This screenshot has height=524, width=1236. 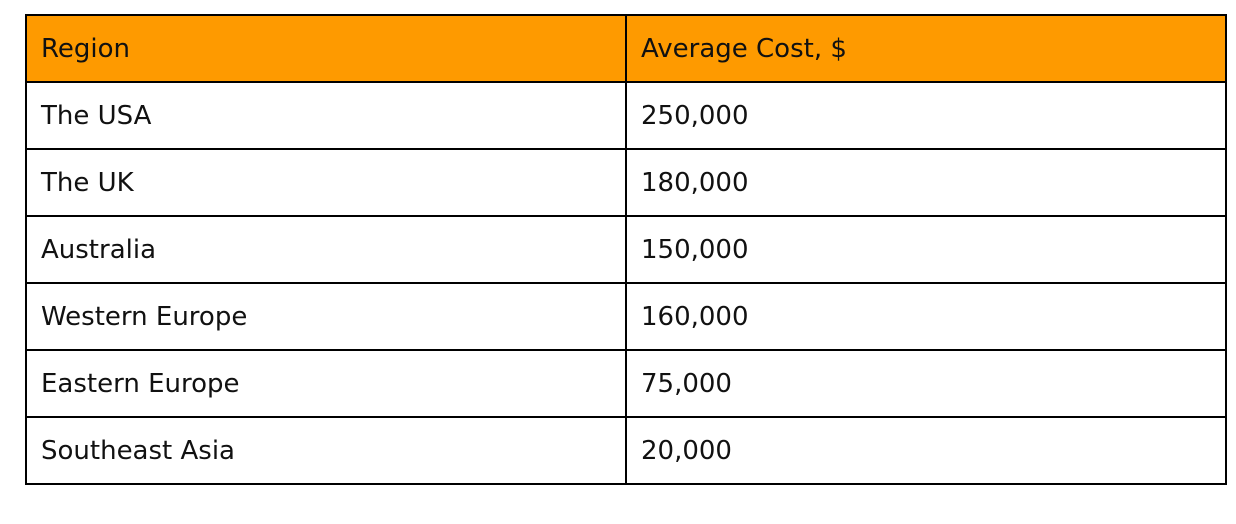 I want to click on region-cell: Western Europe, so click(x=326, y=316).